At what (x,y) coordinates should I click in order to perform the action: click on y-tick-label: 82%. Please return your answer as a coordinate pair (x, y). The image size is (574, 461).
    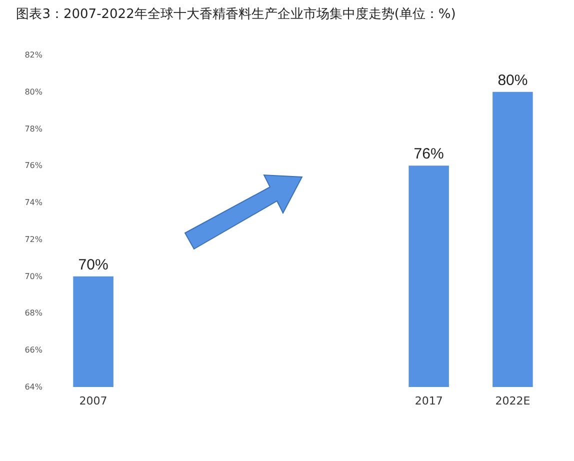
    Looking at the image, I should click on (33, 55).